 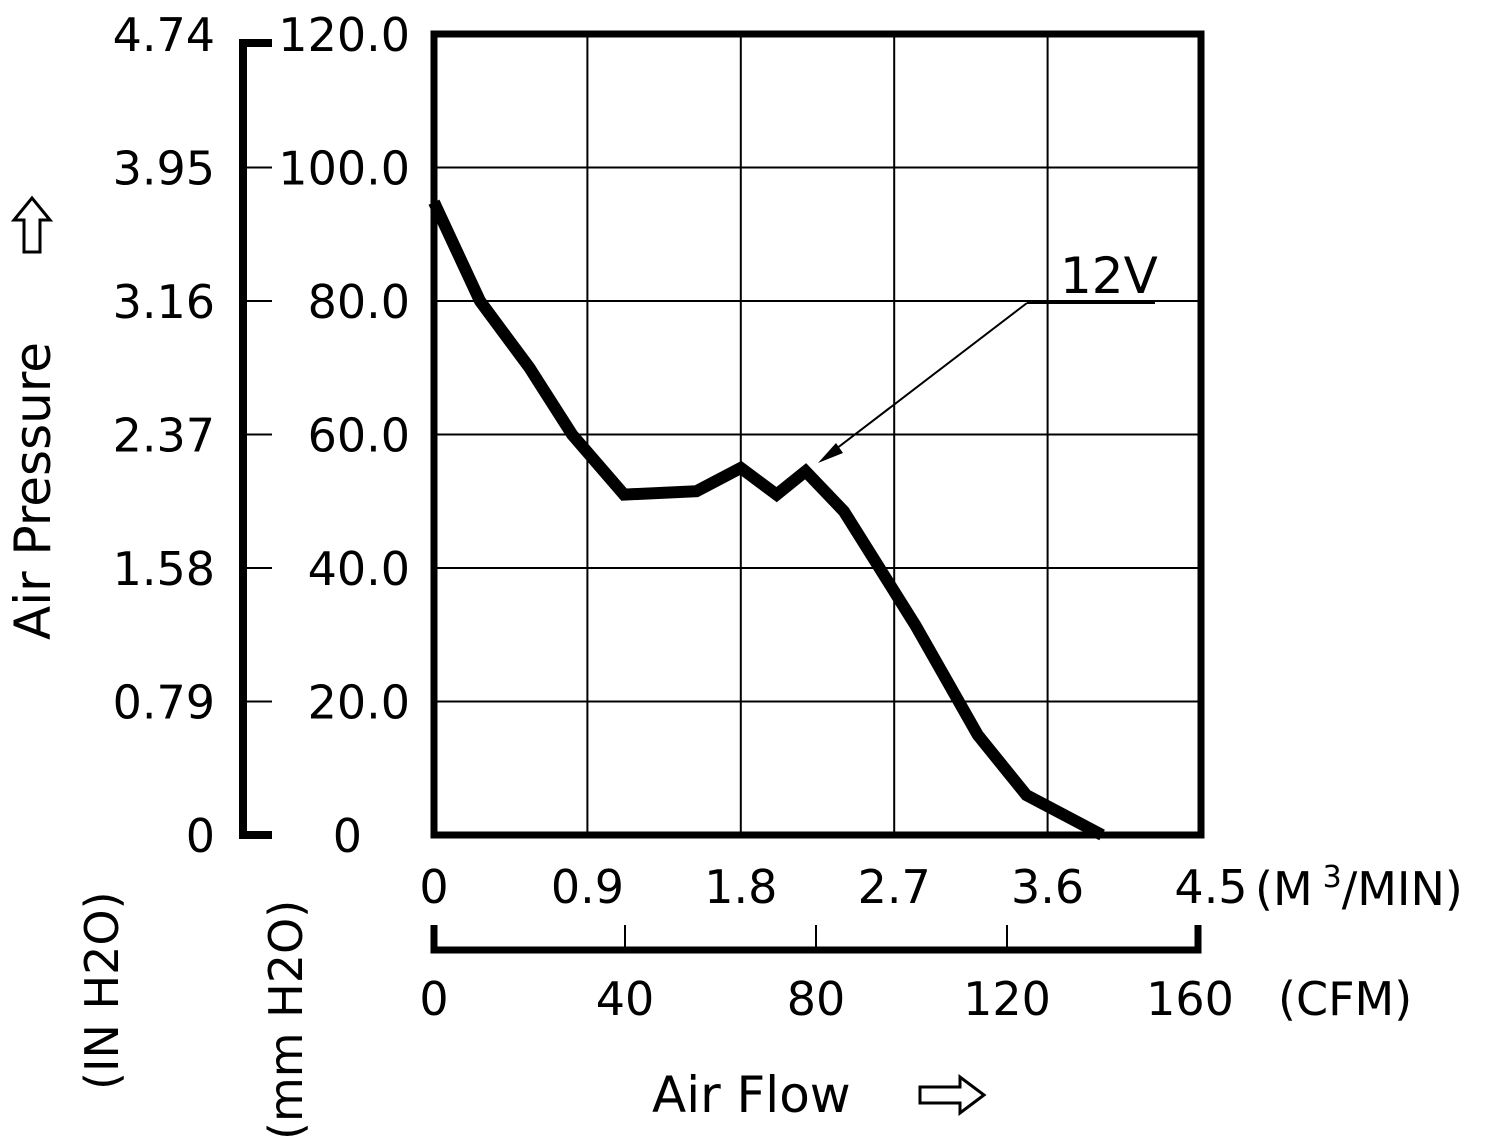 What do you see at coordinates (1359, 888) in the screenshot?
I see `m3-min-unit-label: (M 3/MIN)` at bounding box center [1359, 888].